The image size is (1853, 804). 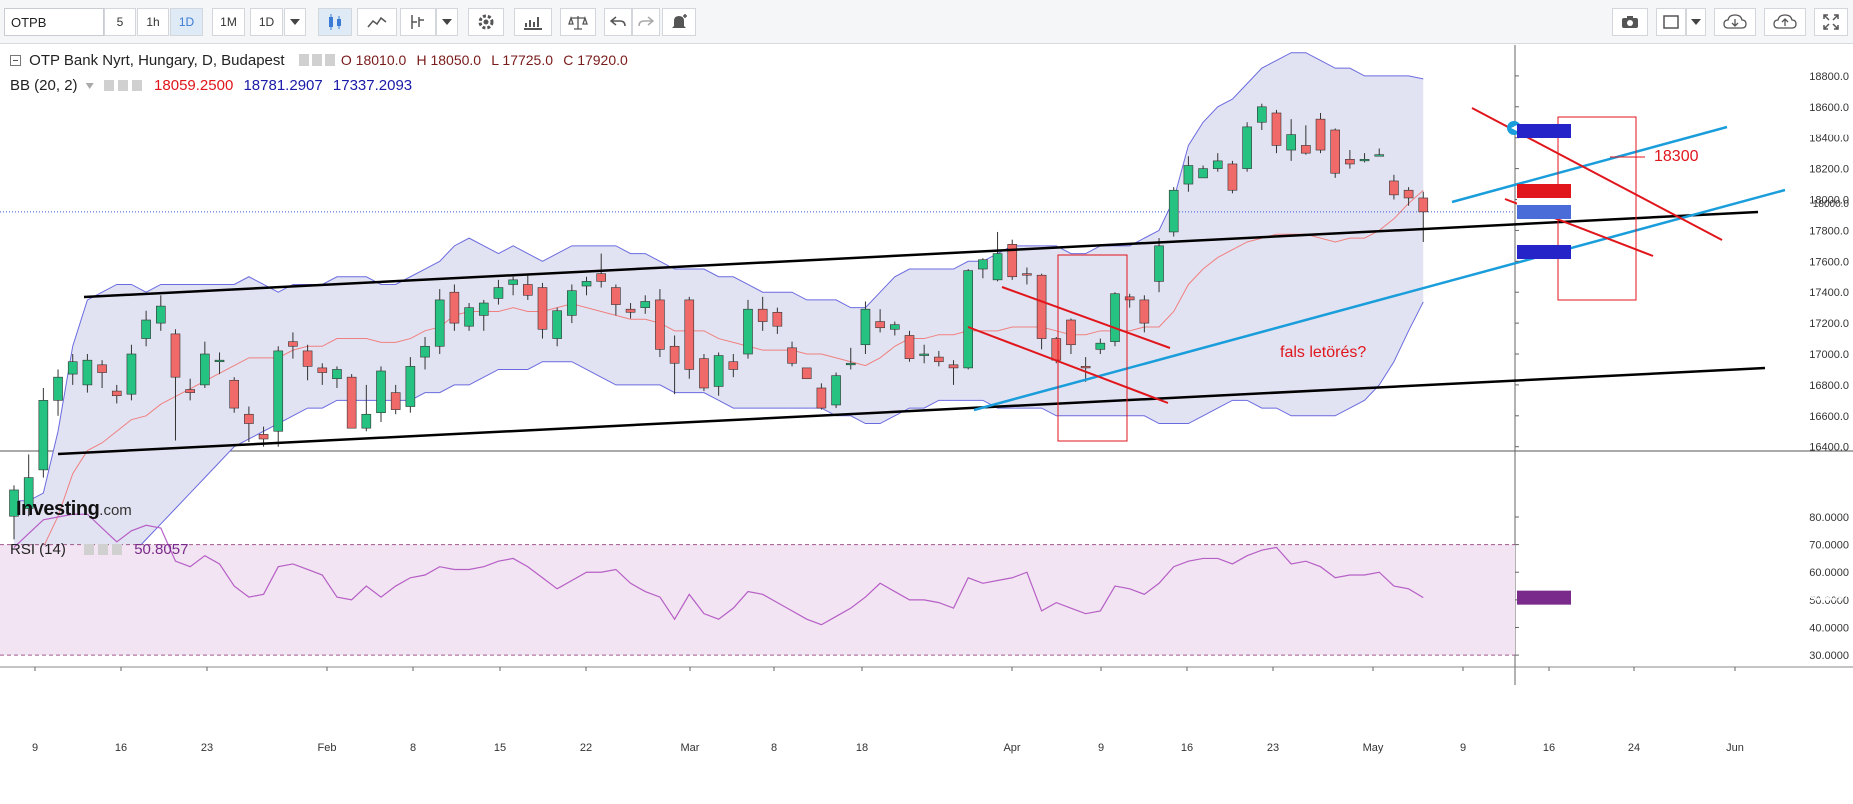 I want to click on header-buttons-icon, so click(x=316, y=60).